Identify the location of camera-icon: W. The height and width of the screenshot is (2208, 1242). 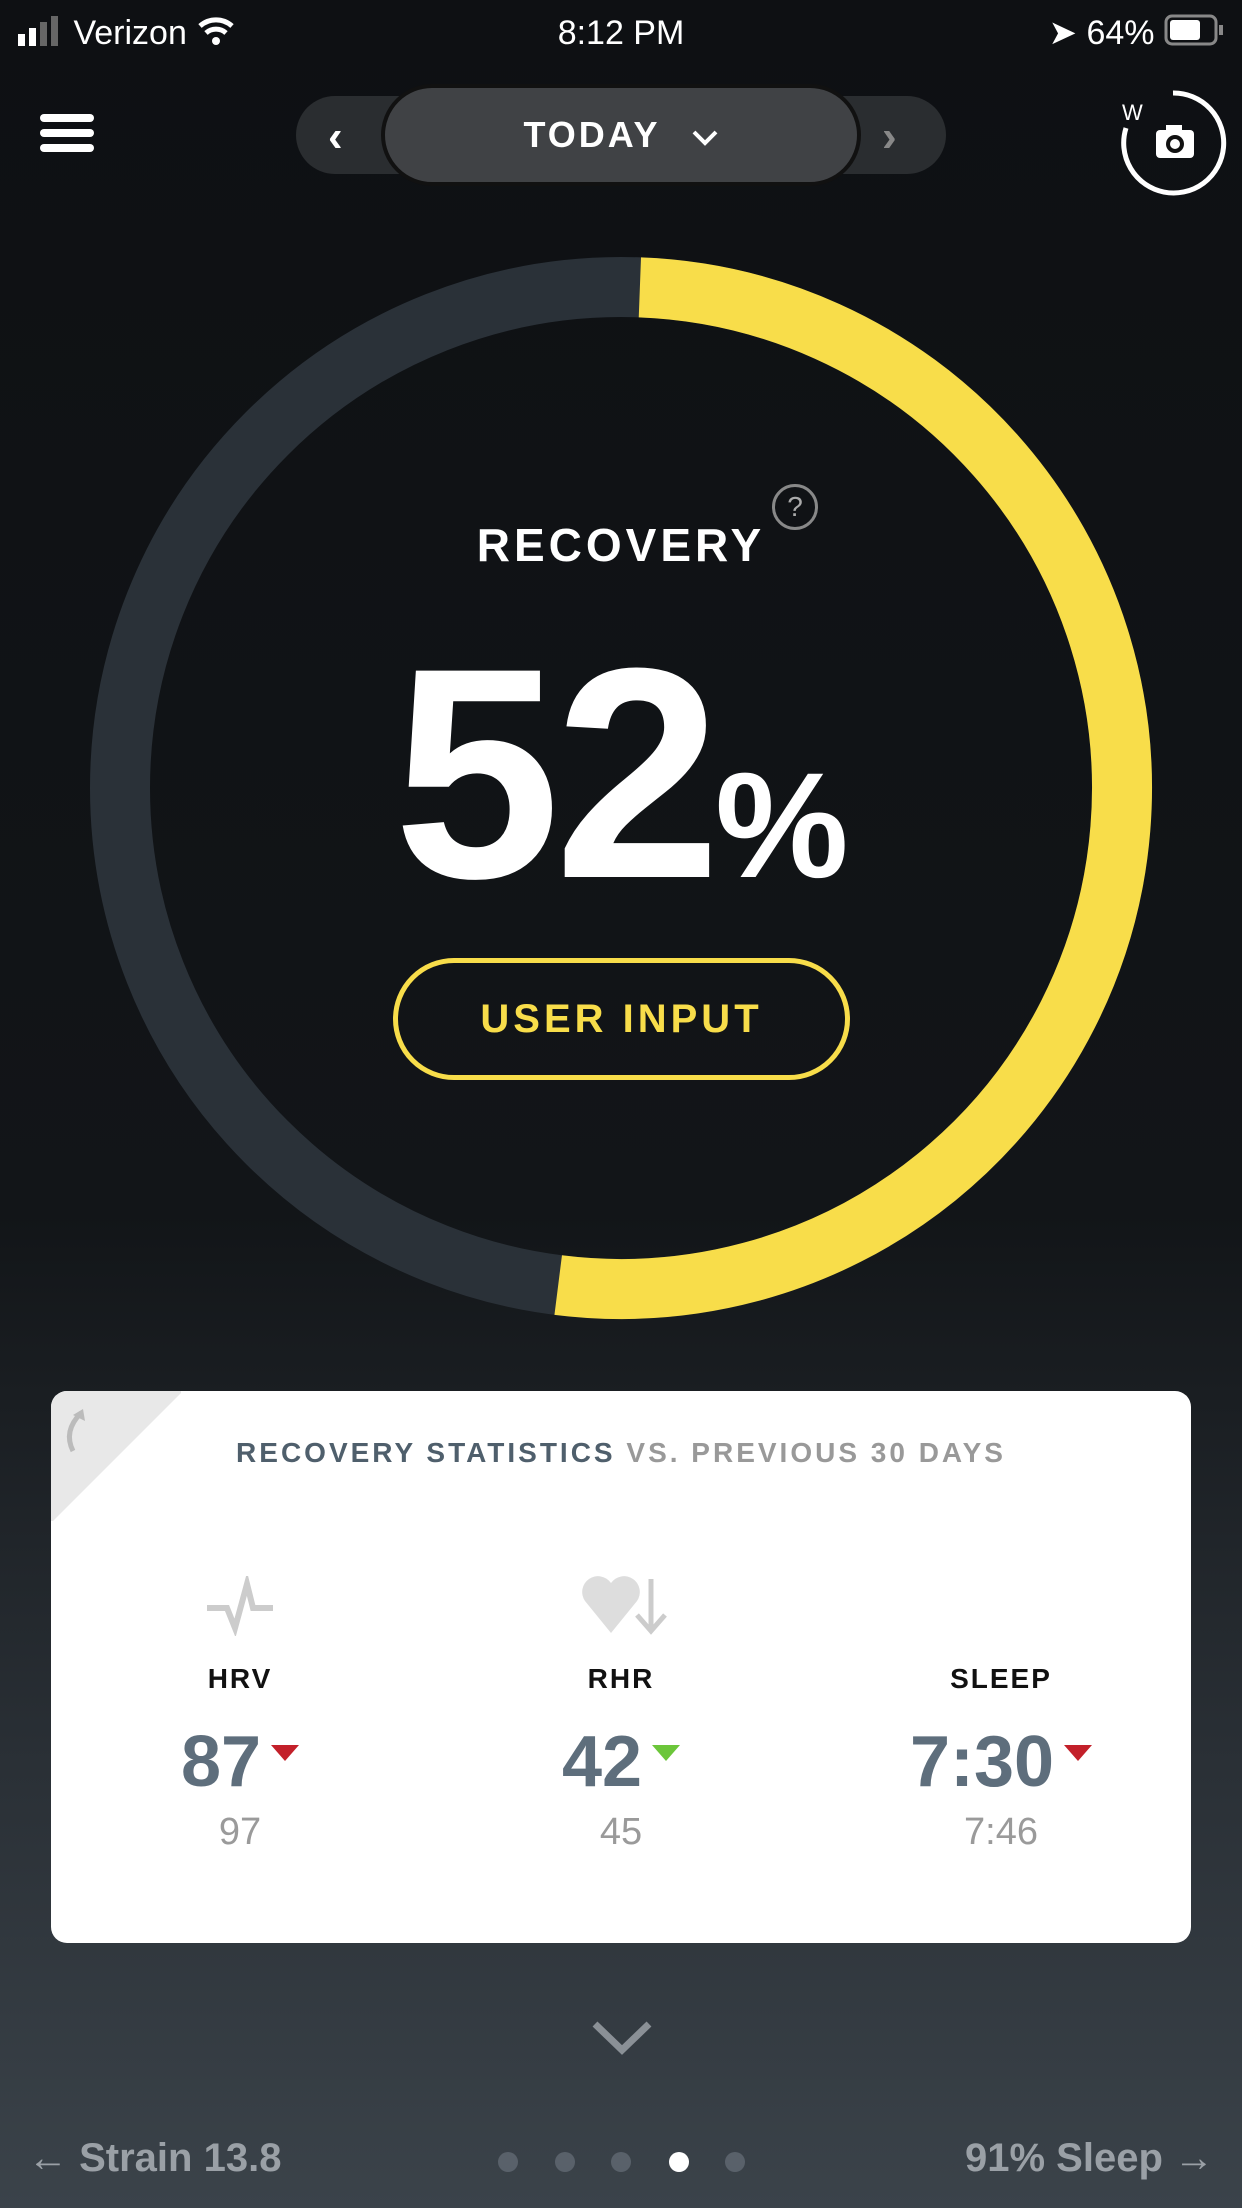
(1174, 143).